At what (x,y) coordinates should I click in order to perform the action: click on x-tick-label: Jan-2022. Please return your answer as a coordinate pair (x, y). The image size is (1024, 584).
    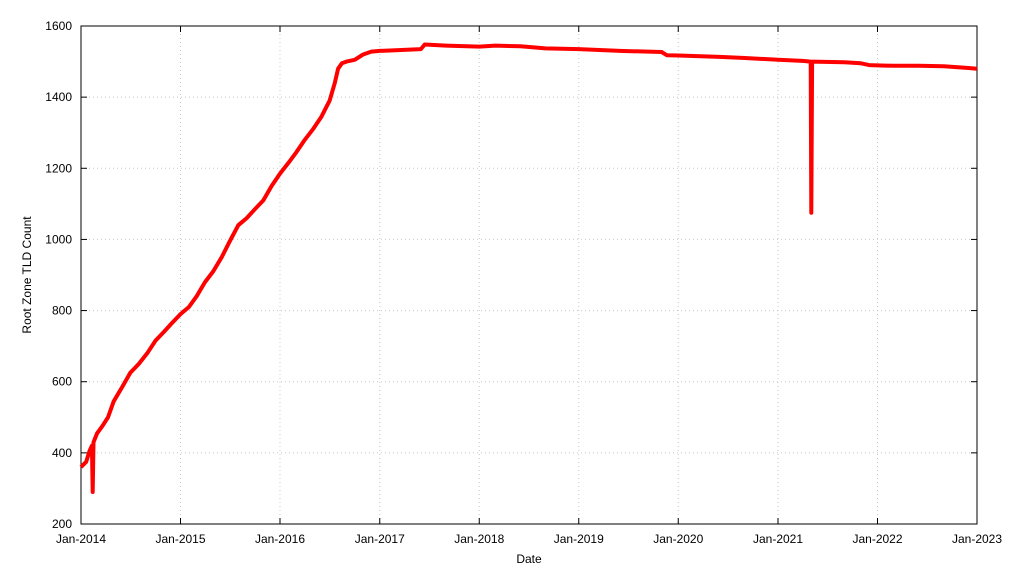
    Looking at the image, I should click on (877, 539).